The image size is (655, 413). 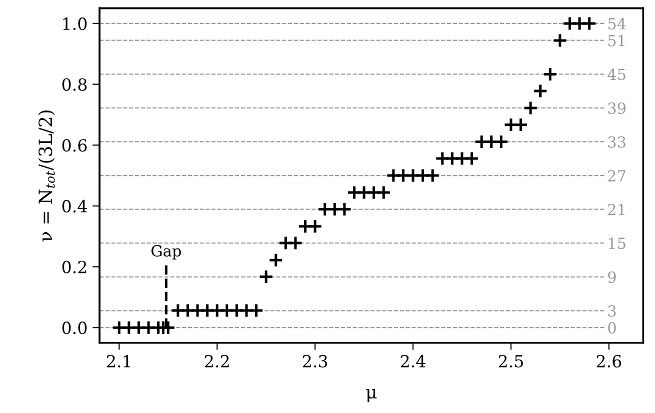 I want to click on y2-tick-label: 33, so click(x=617, y=142).